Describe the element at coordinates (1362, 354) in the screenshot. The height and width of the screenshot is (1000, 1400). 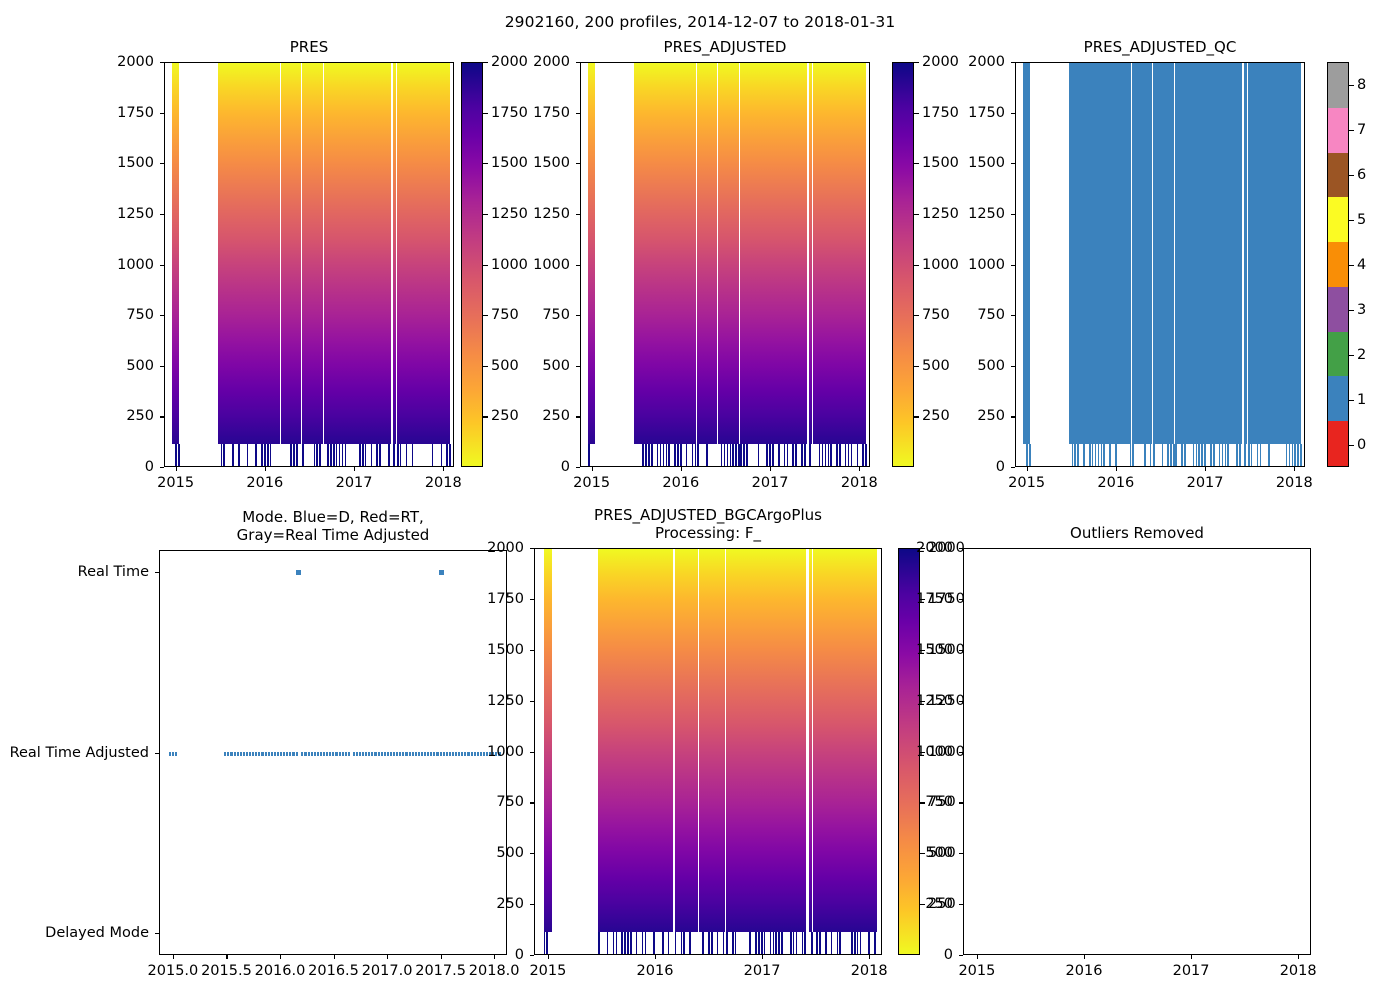
I see `colorbar-ticklabel-pres_adjusted_qc-2: 2` at that location.